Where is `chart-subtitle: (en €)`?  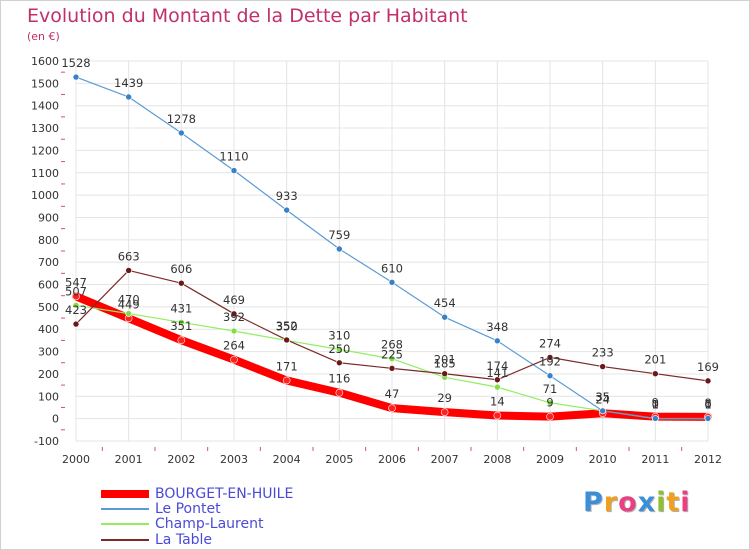 chart-subtitle: (en €) is located at coordinates (43, 36).